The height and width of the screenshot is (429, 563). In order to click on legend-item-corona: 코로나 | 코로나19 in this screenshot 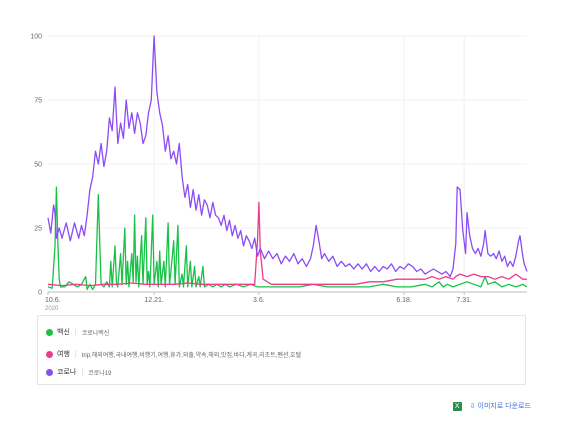, I will do `click(78, 372)`.